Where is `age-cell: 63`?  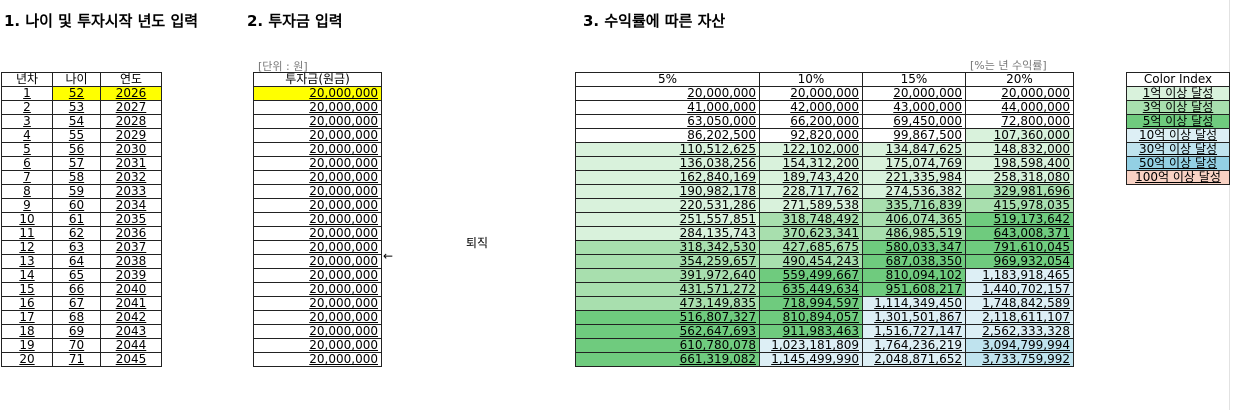 age-cell: 63 is located at coordinates (76, 247).